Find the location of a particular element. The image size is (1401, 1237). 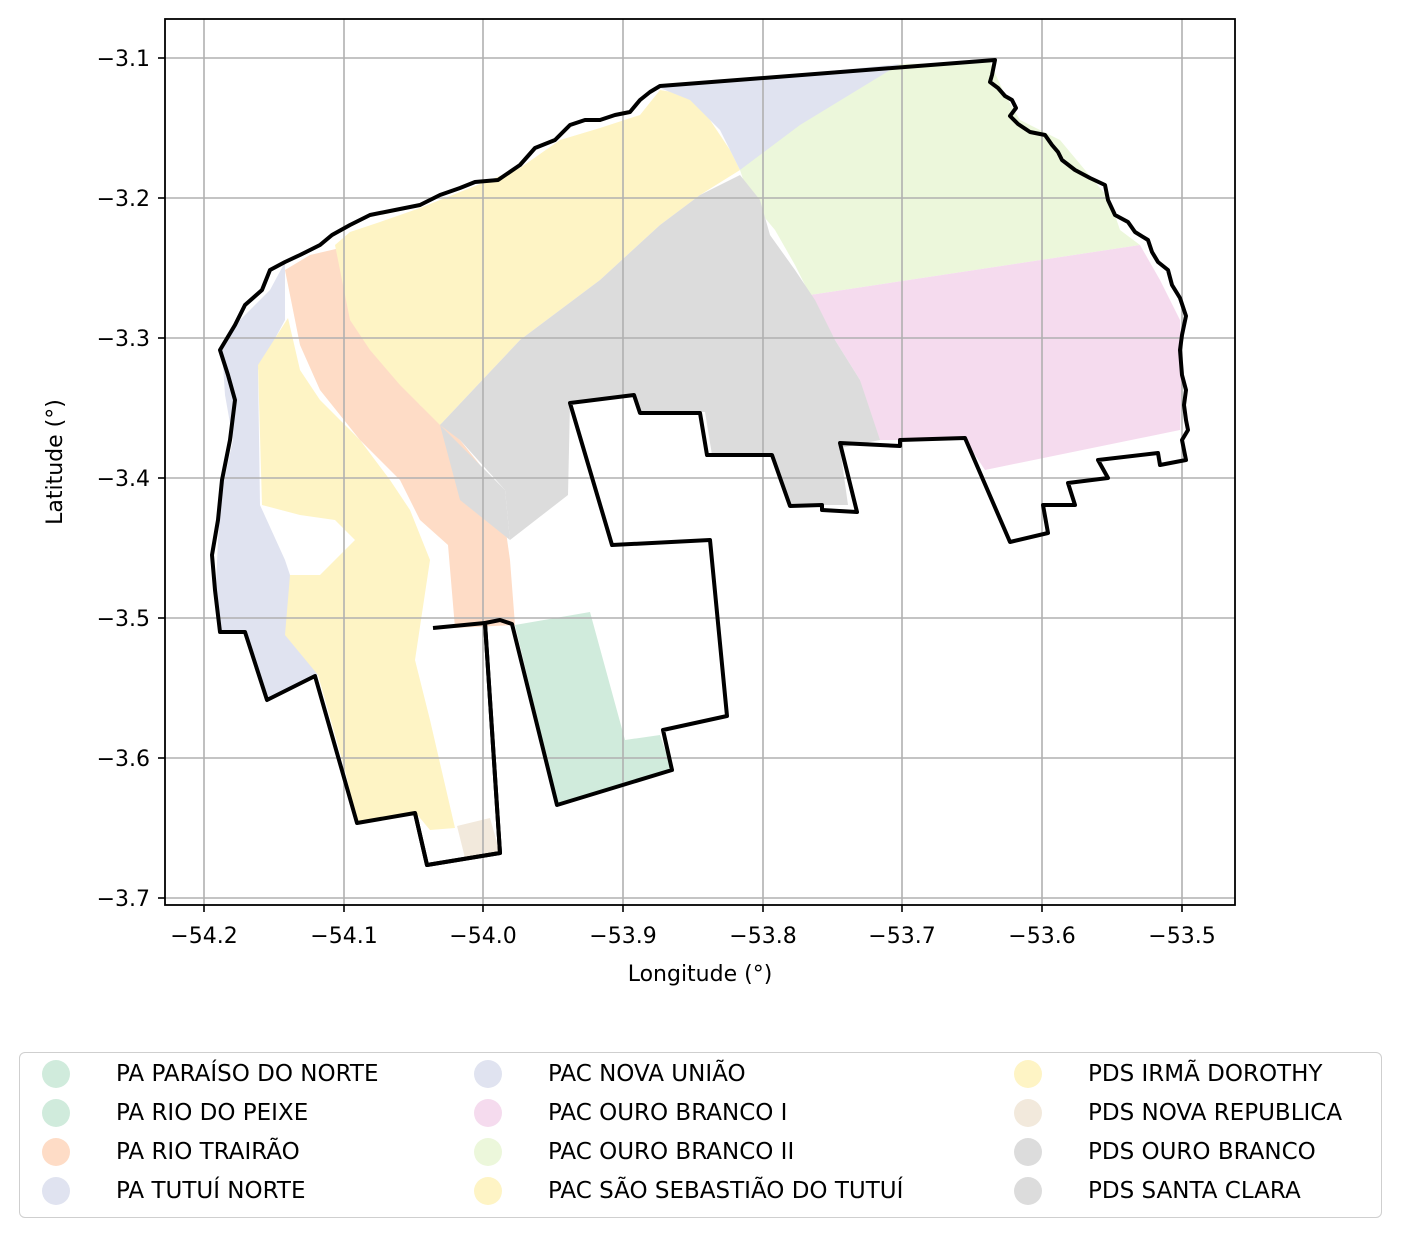

legend-label: PAC OURO BRANCO II is located at coordinates (671, 1151).